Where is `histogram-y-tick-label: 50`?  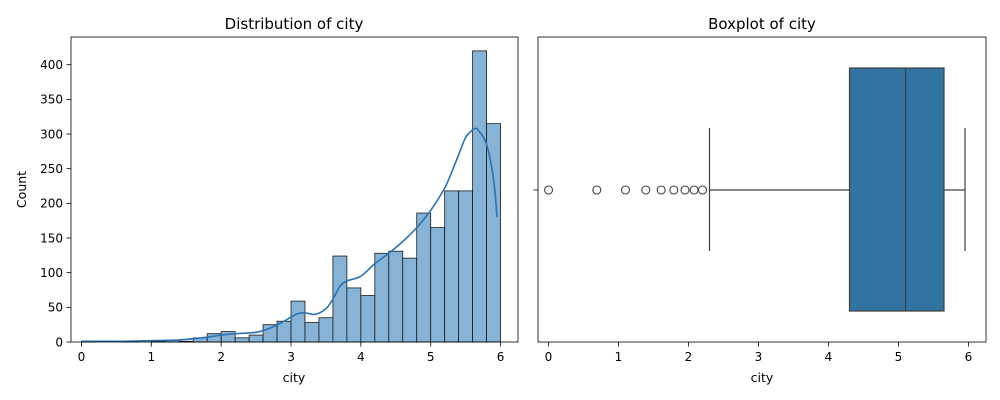
histogram-y-tick-label: 50 is located at coordinates (55, 308).